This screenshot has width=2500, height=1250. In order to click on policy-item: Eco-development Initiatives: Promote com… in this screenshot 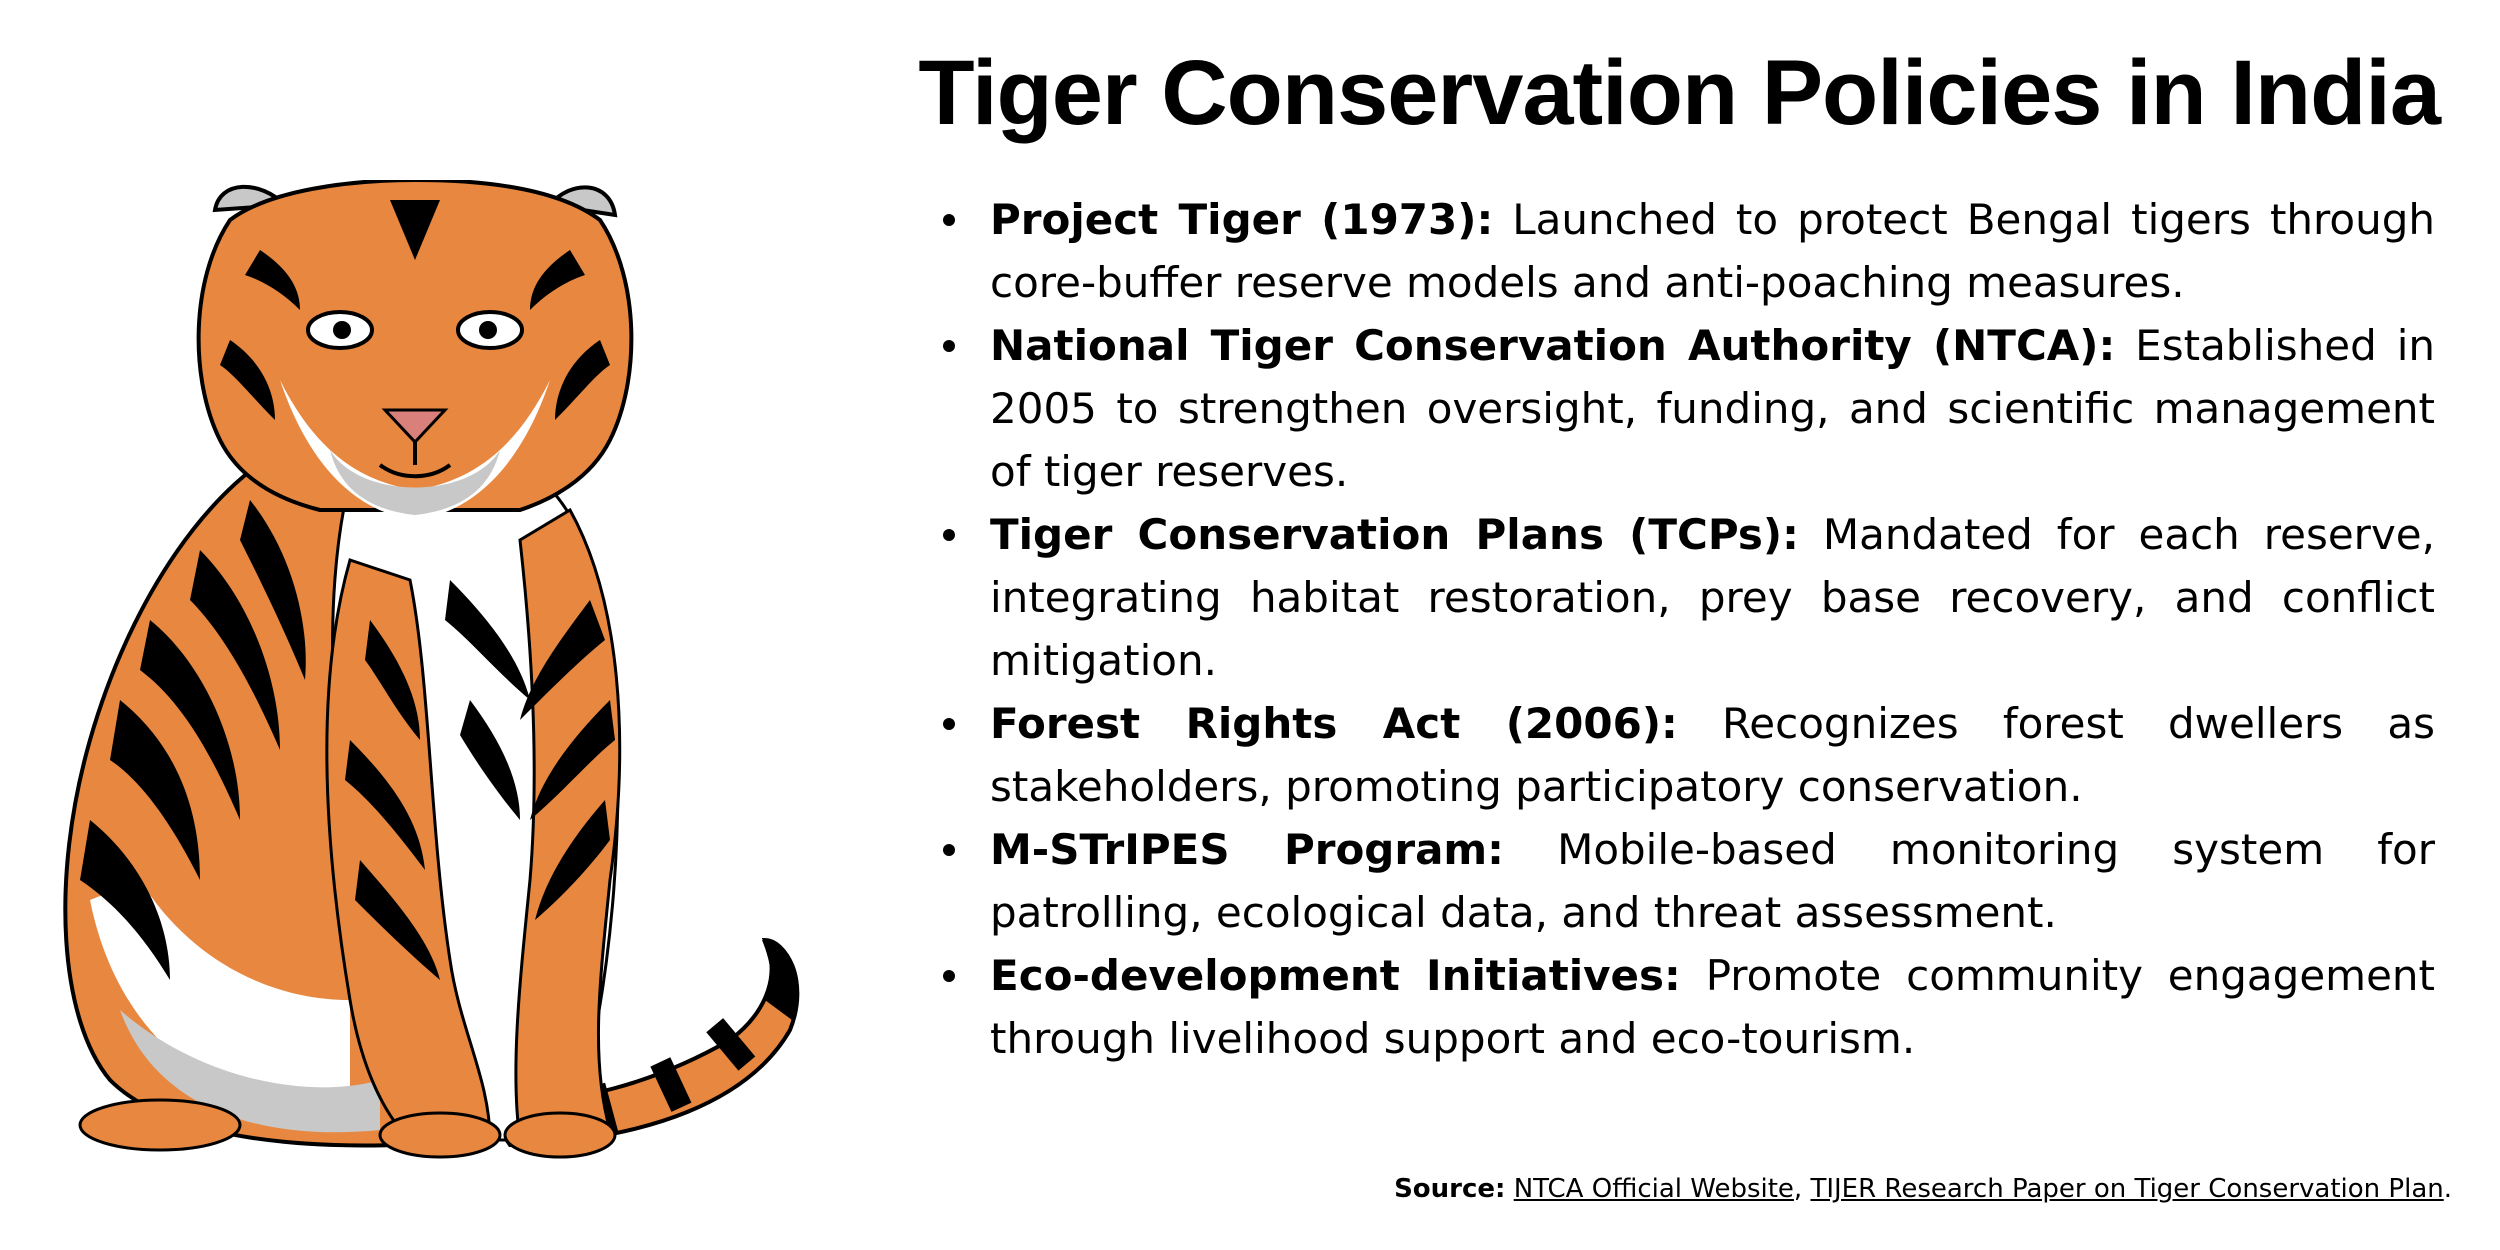, I will do `click(1685, 1007)`.